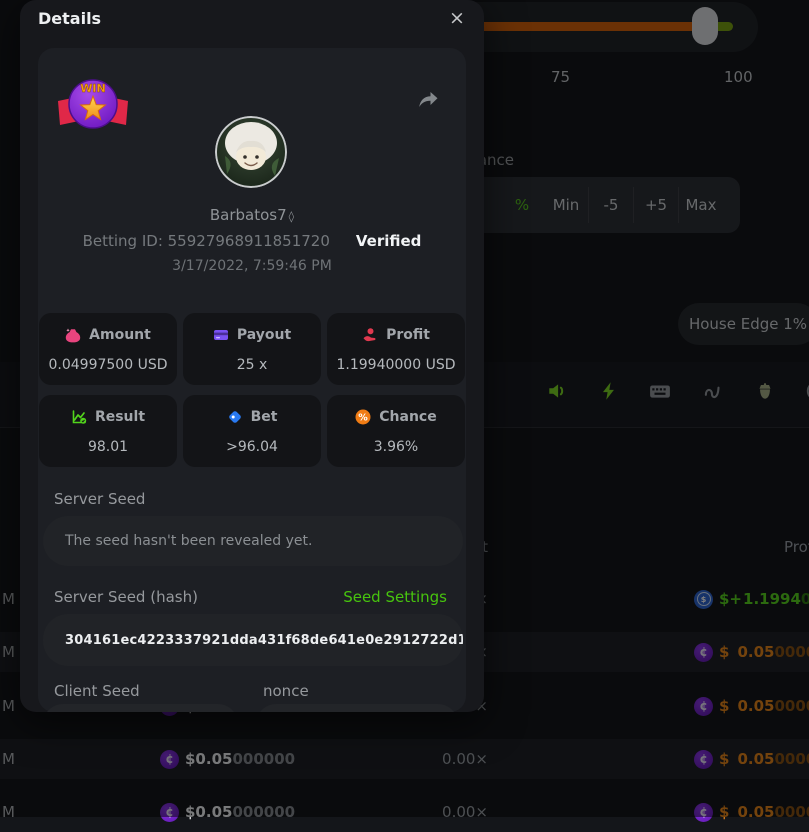 The width and height of the screenshot is (809, 832). I want to click on dice-tag-icon, so click(235, 417).